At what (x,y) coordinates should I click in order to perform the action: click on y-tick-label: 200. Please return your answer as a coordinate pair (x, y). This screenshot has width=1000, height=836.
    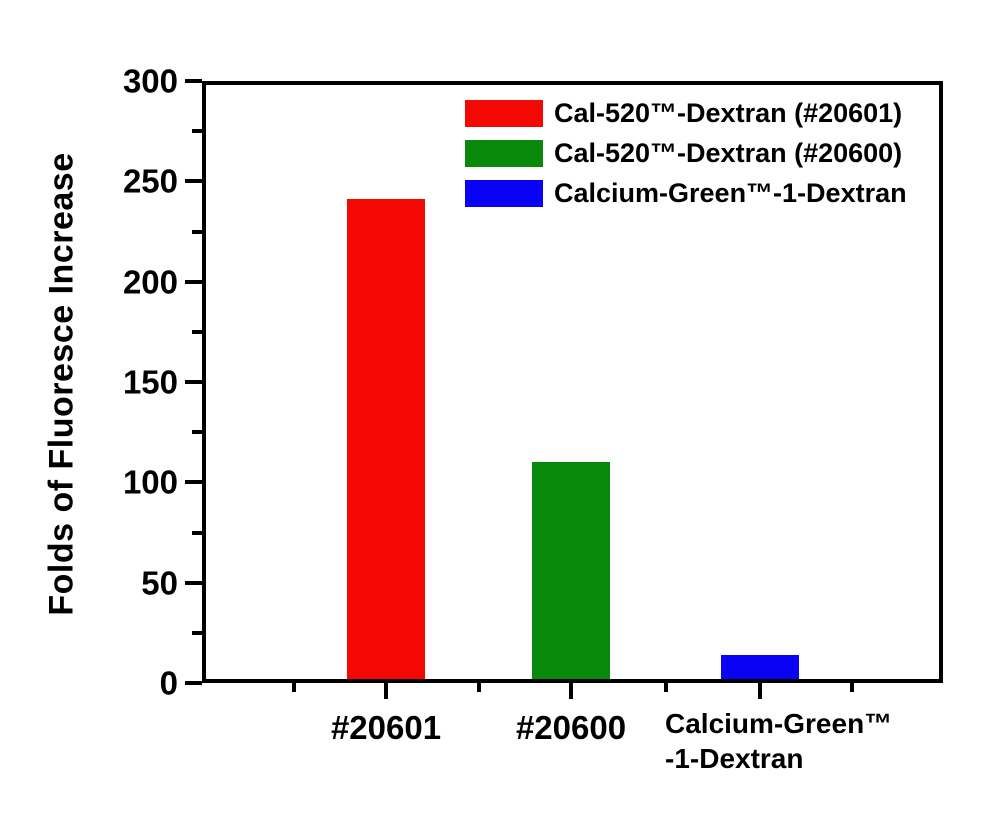
    Looking at the image, I should click on (150, 282).